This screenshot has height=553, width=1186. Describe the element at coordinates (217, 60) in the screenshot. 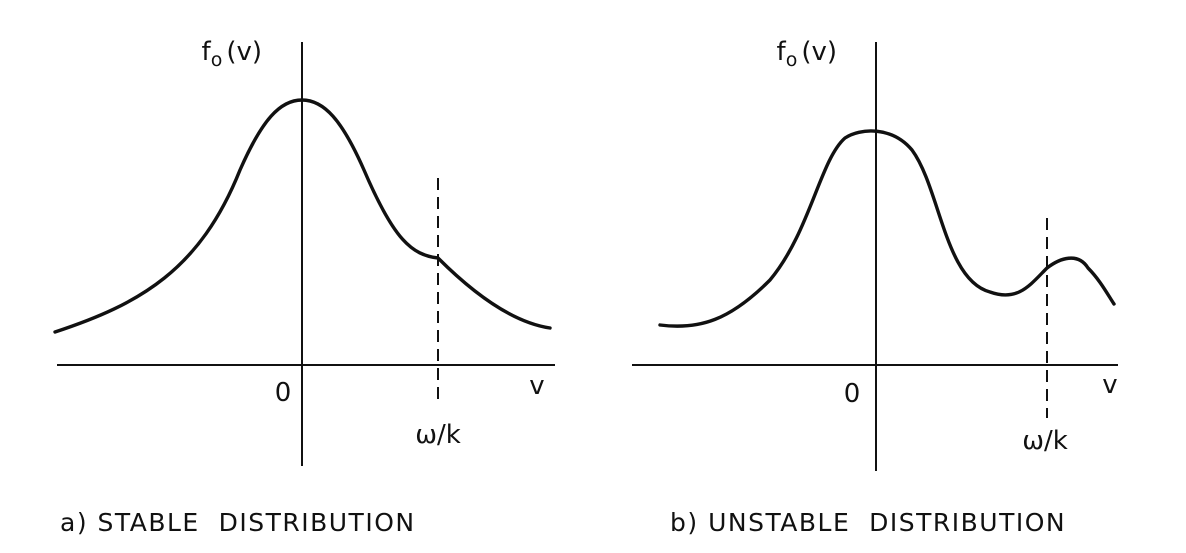

I see `stable-y-label-sub: o` at that location.